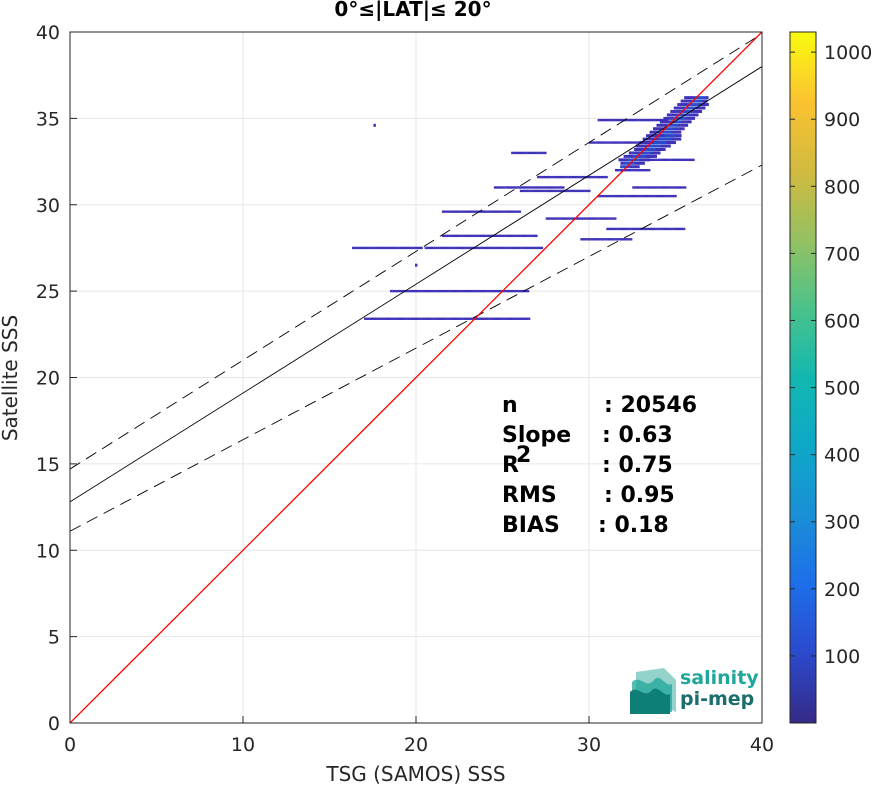 Image resolution: width=879 pixels, height=789 pixels. What do you see at coordinates (510, 405) in the screenshot?
I see `stat-label: n` at bounding box center [510, 405].